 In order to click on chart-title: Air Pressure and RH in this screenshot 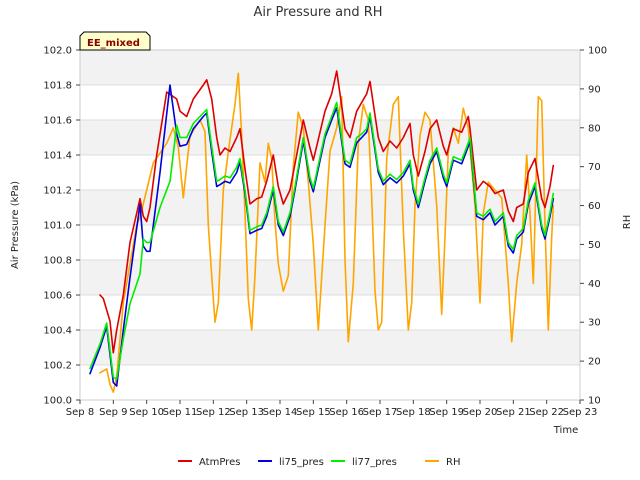, I will do `click(317, 12)`.